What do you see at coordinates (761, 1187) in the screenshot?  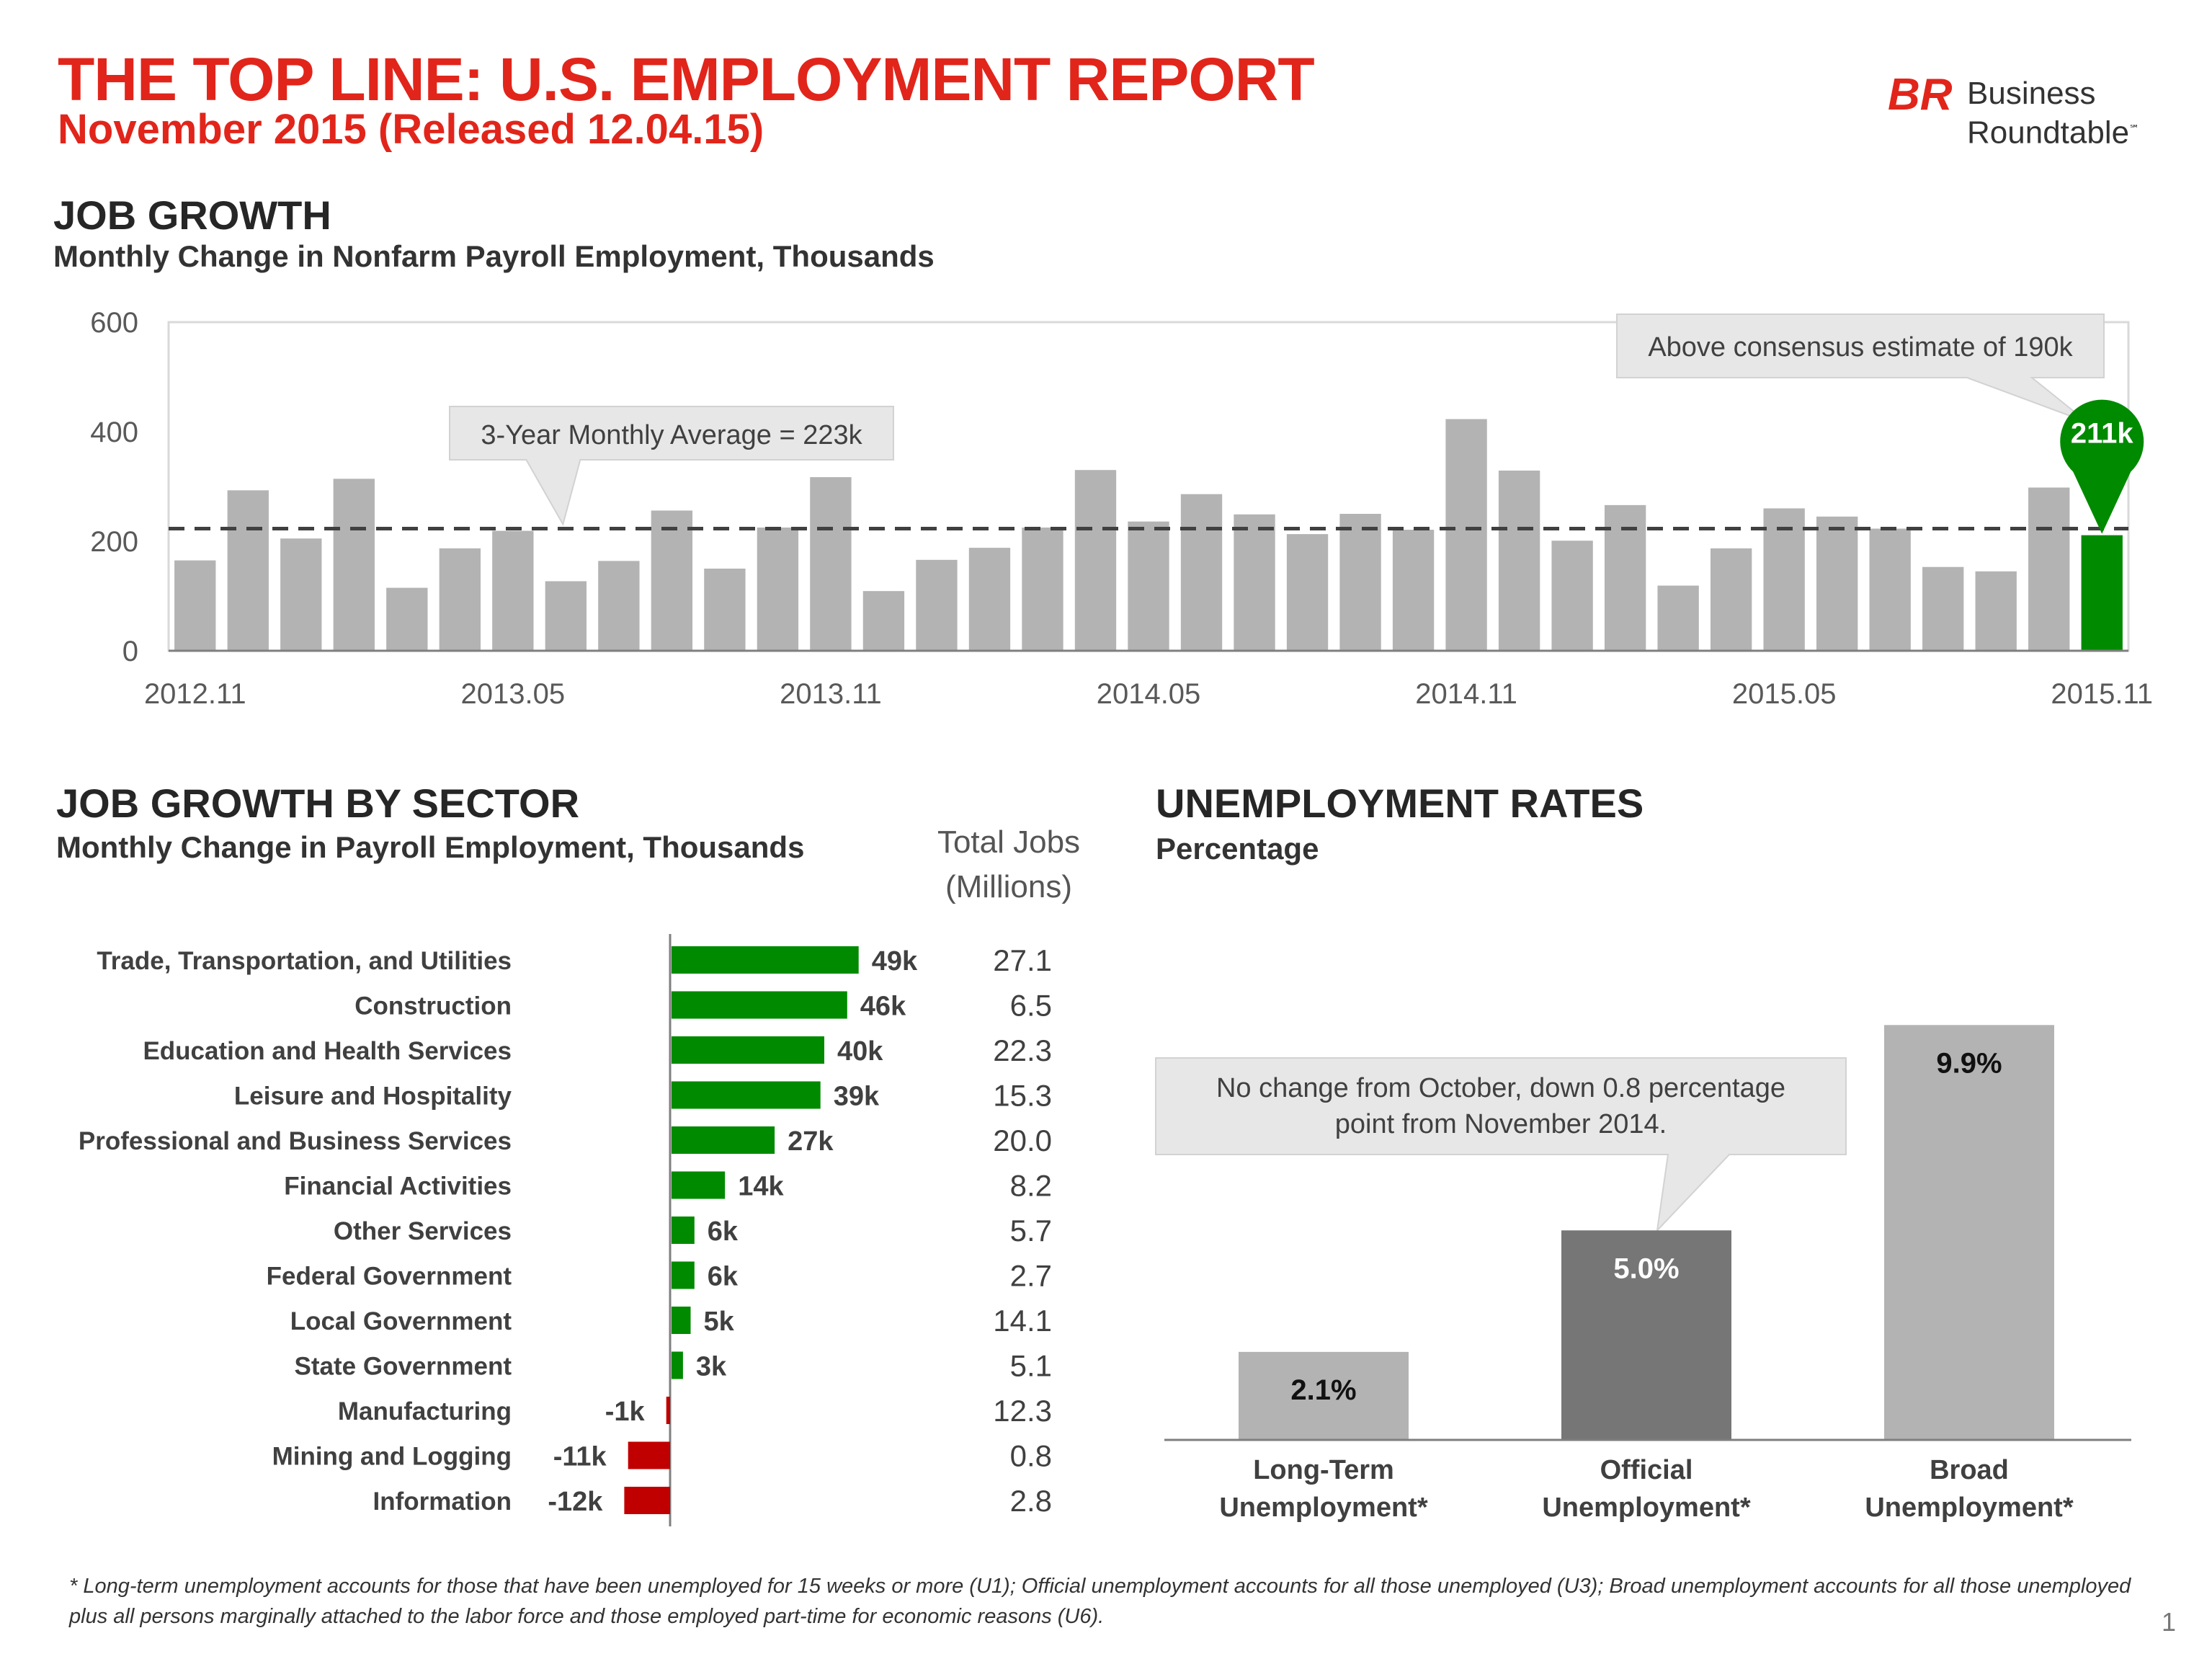 I see `sector-value-label: 14k` at bounding box center [761, 1187].